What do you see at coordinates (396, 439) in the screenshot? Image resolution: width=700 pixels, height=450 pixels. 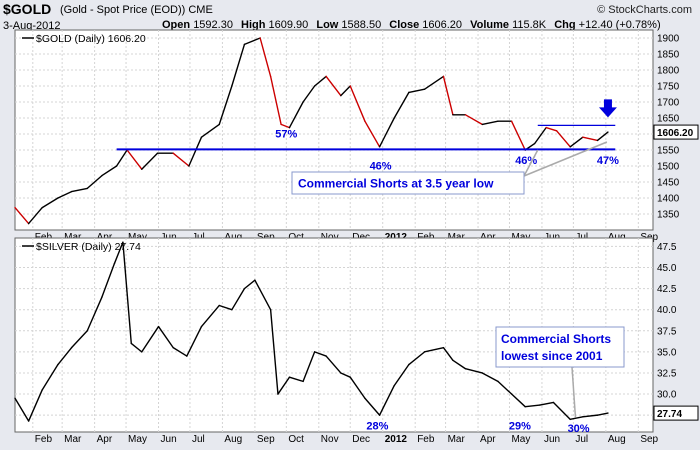 I see `x-tick-label: 2012` at bounding box center [396, 439].